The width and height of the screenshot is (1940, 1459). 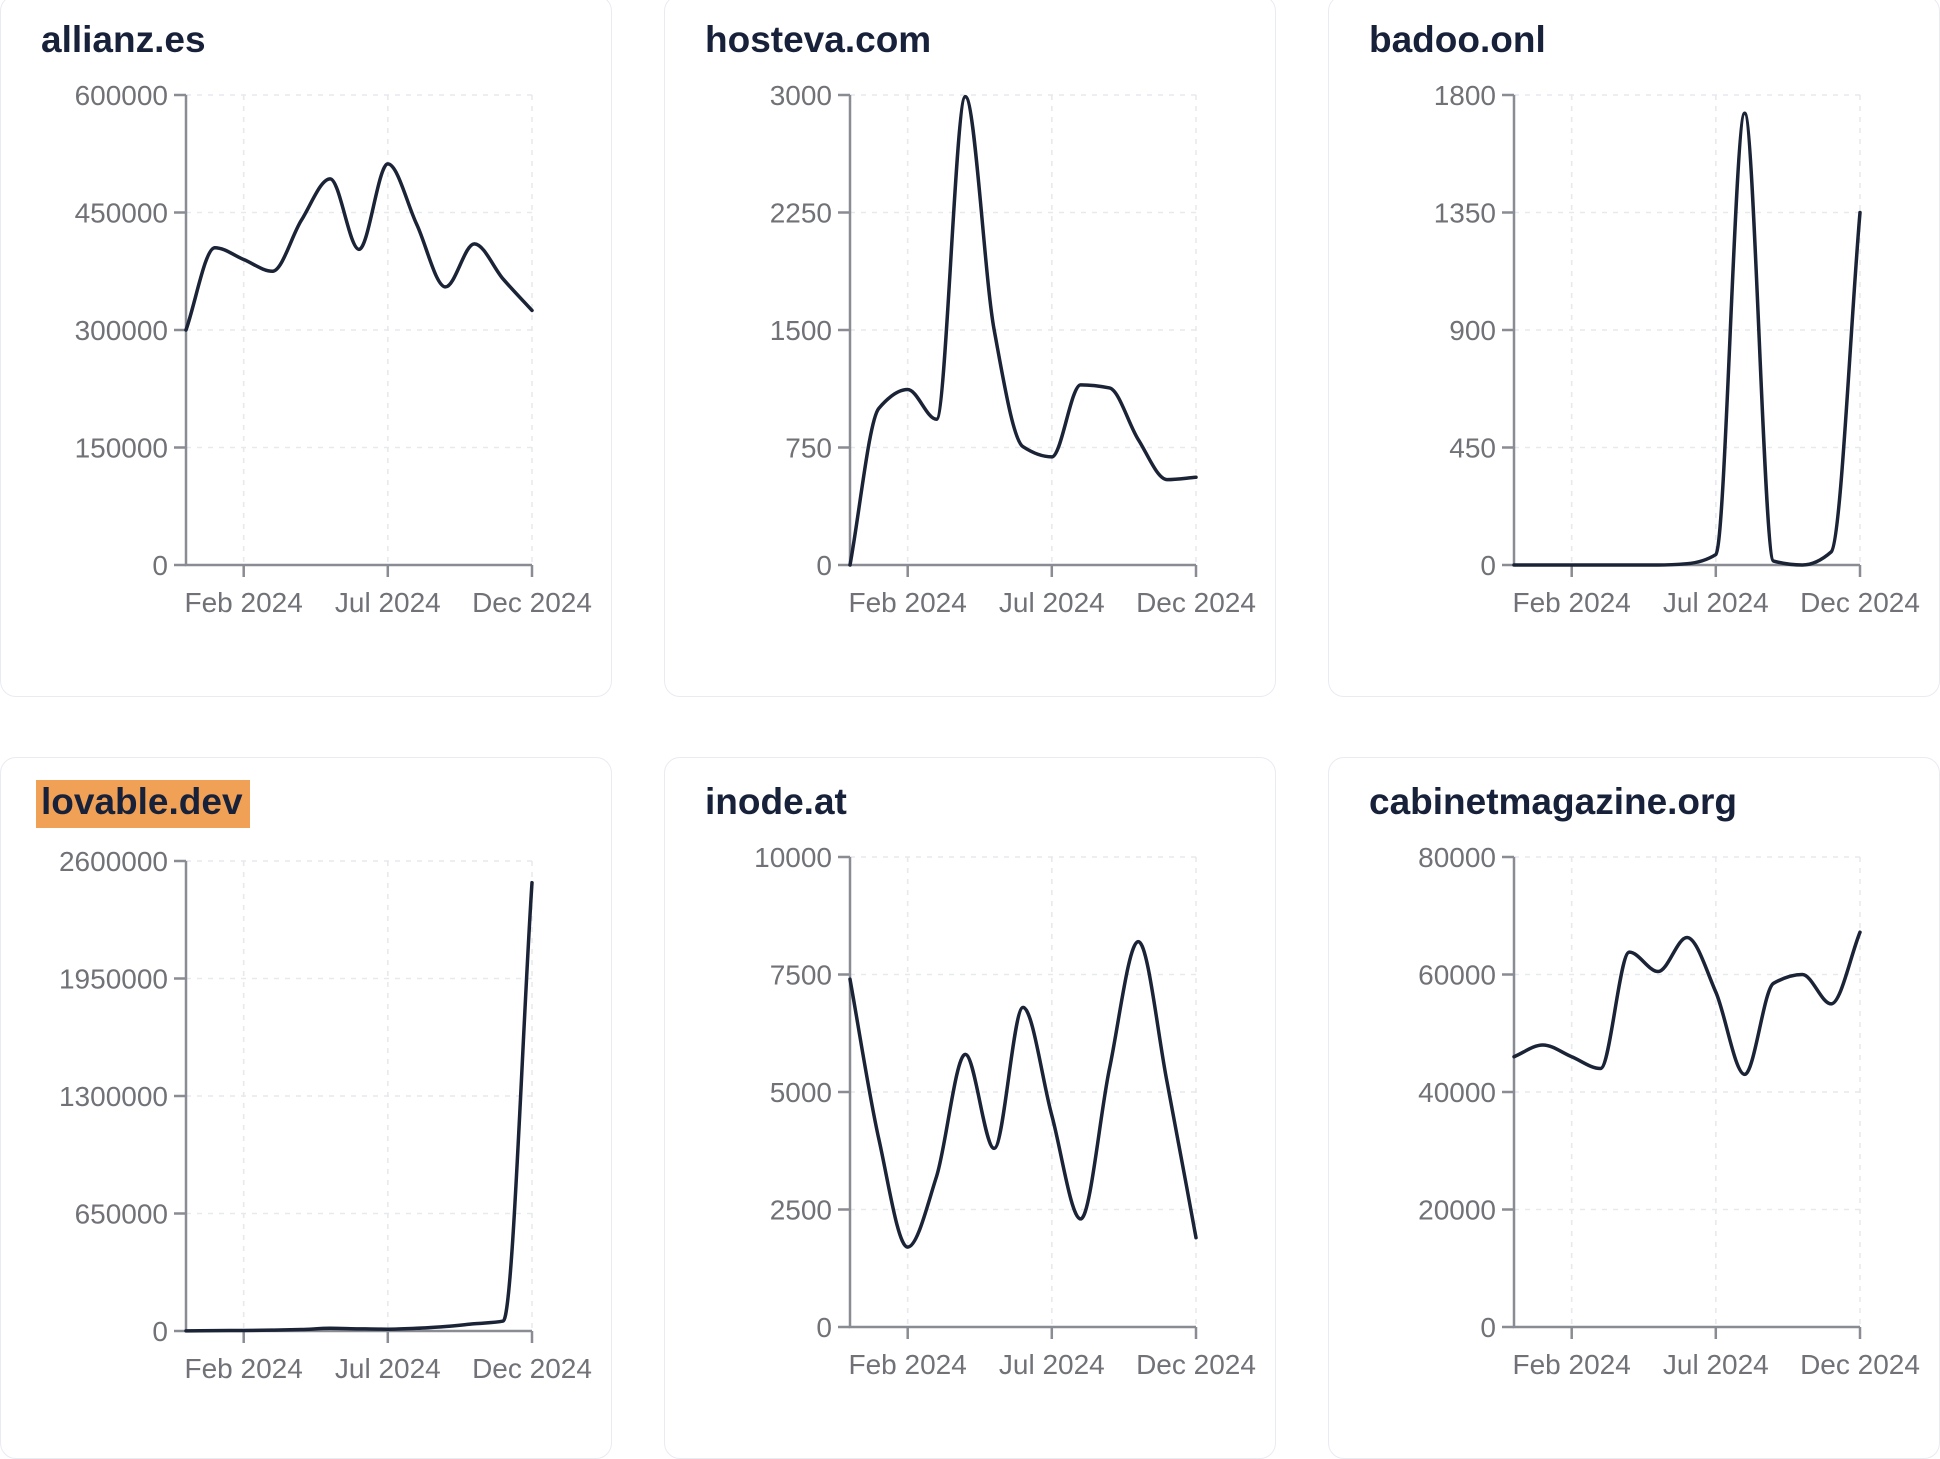 What do you see at coordinates (1472, 448) in the screenshot?
I see `y-tick-label: 450` at bounding box center [1472, 448].